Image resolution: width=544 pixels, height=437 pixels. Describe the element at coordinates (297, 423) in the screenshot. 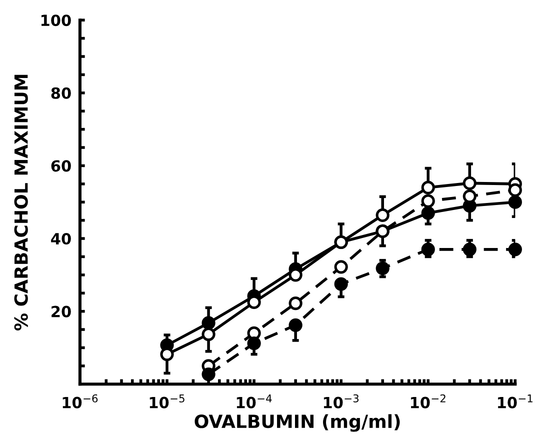

I see `x-axis-title: OVALBUMIN (mg/ml)` at that location.